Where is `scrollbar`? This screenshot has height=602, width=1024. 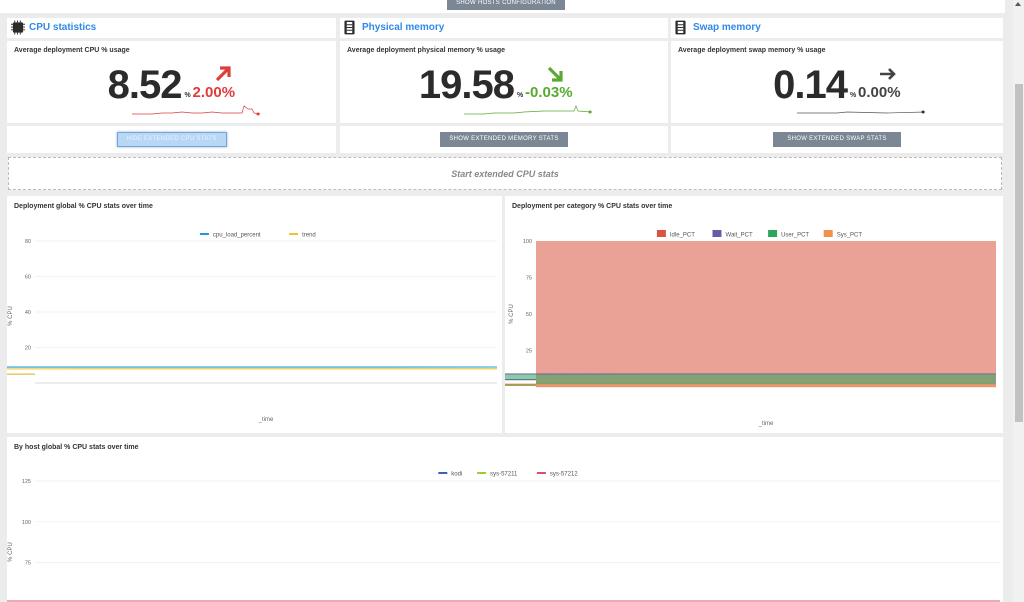 scrollbar is located at coordinates (1018, 301).